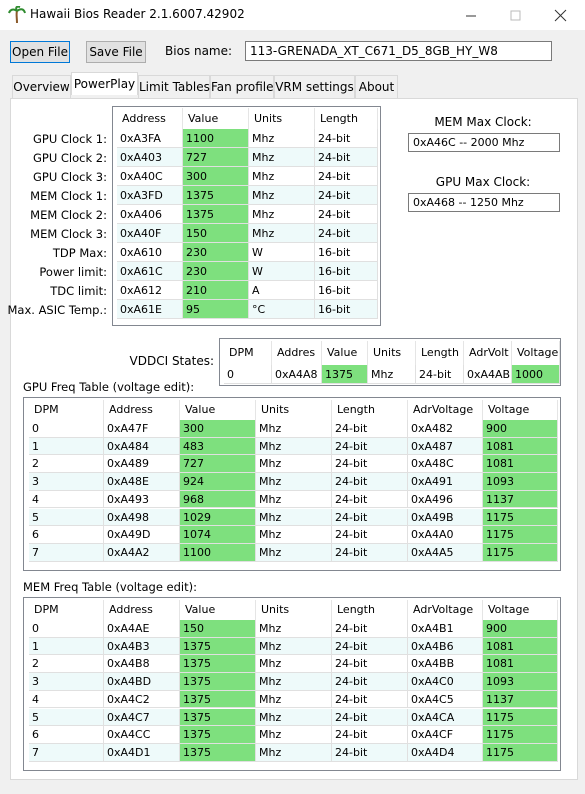 The width and height of the screenshot is (585, 794). Describe the element at coordinates (66, 446) in the screenshot. I see `cell: 1` at that location.